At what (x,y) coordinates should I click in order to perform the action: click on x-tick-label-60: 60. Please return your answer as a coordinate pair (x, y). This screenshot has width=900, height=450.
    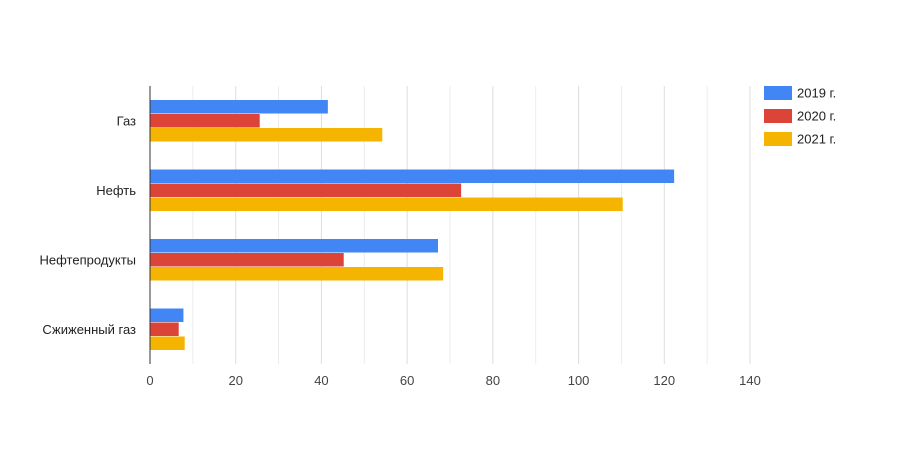
    Looking at the image, I should click on (407, 380).